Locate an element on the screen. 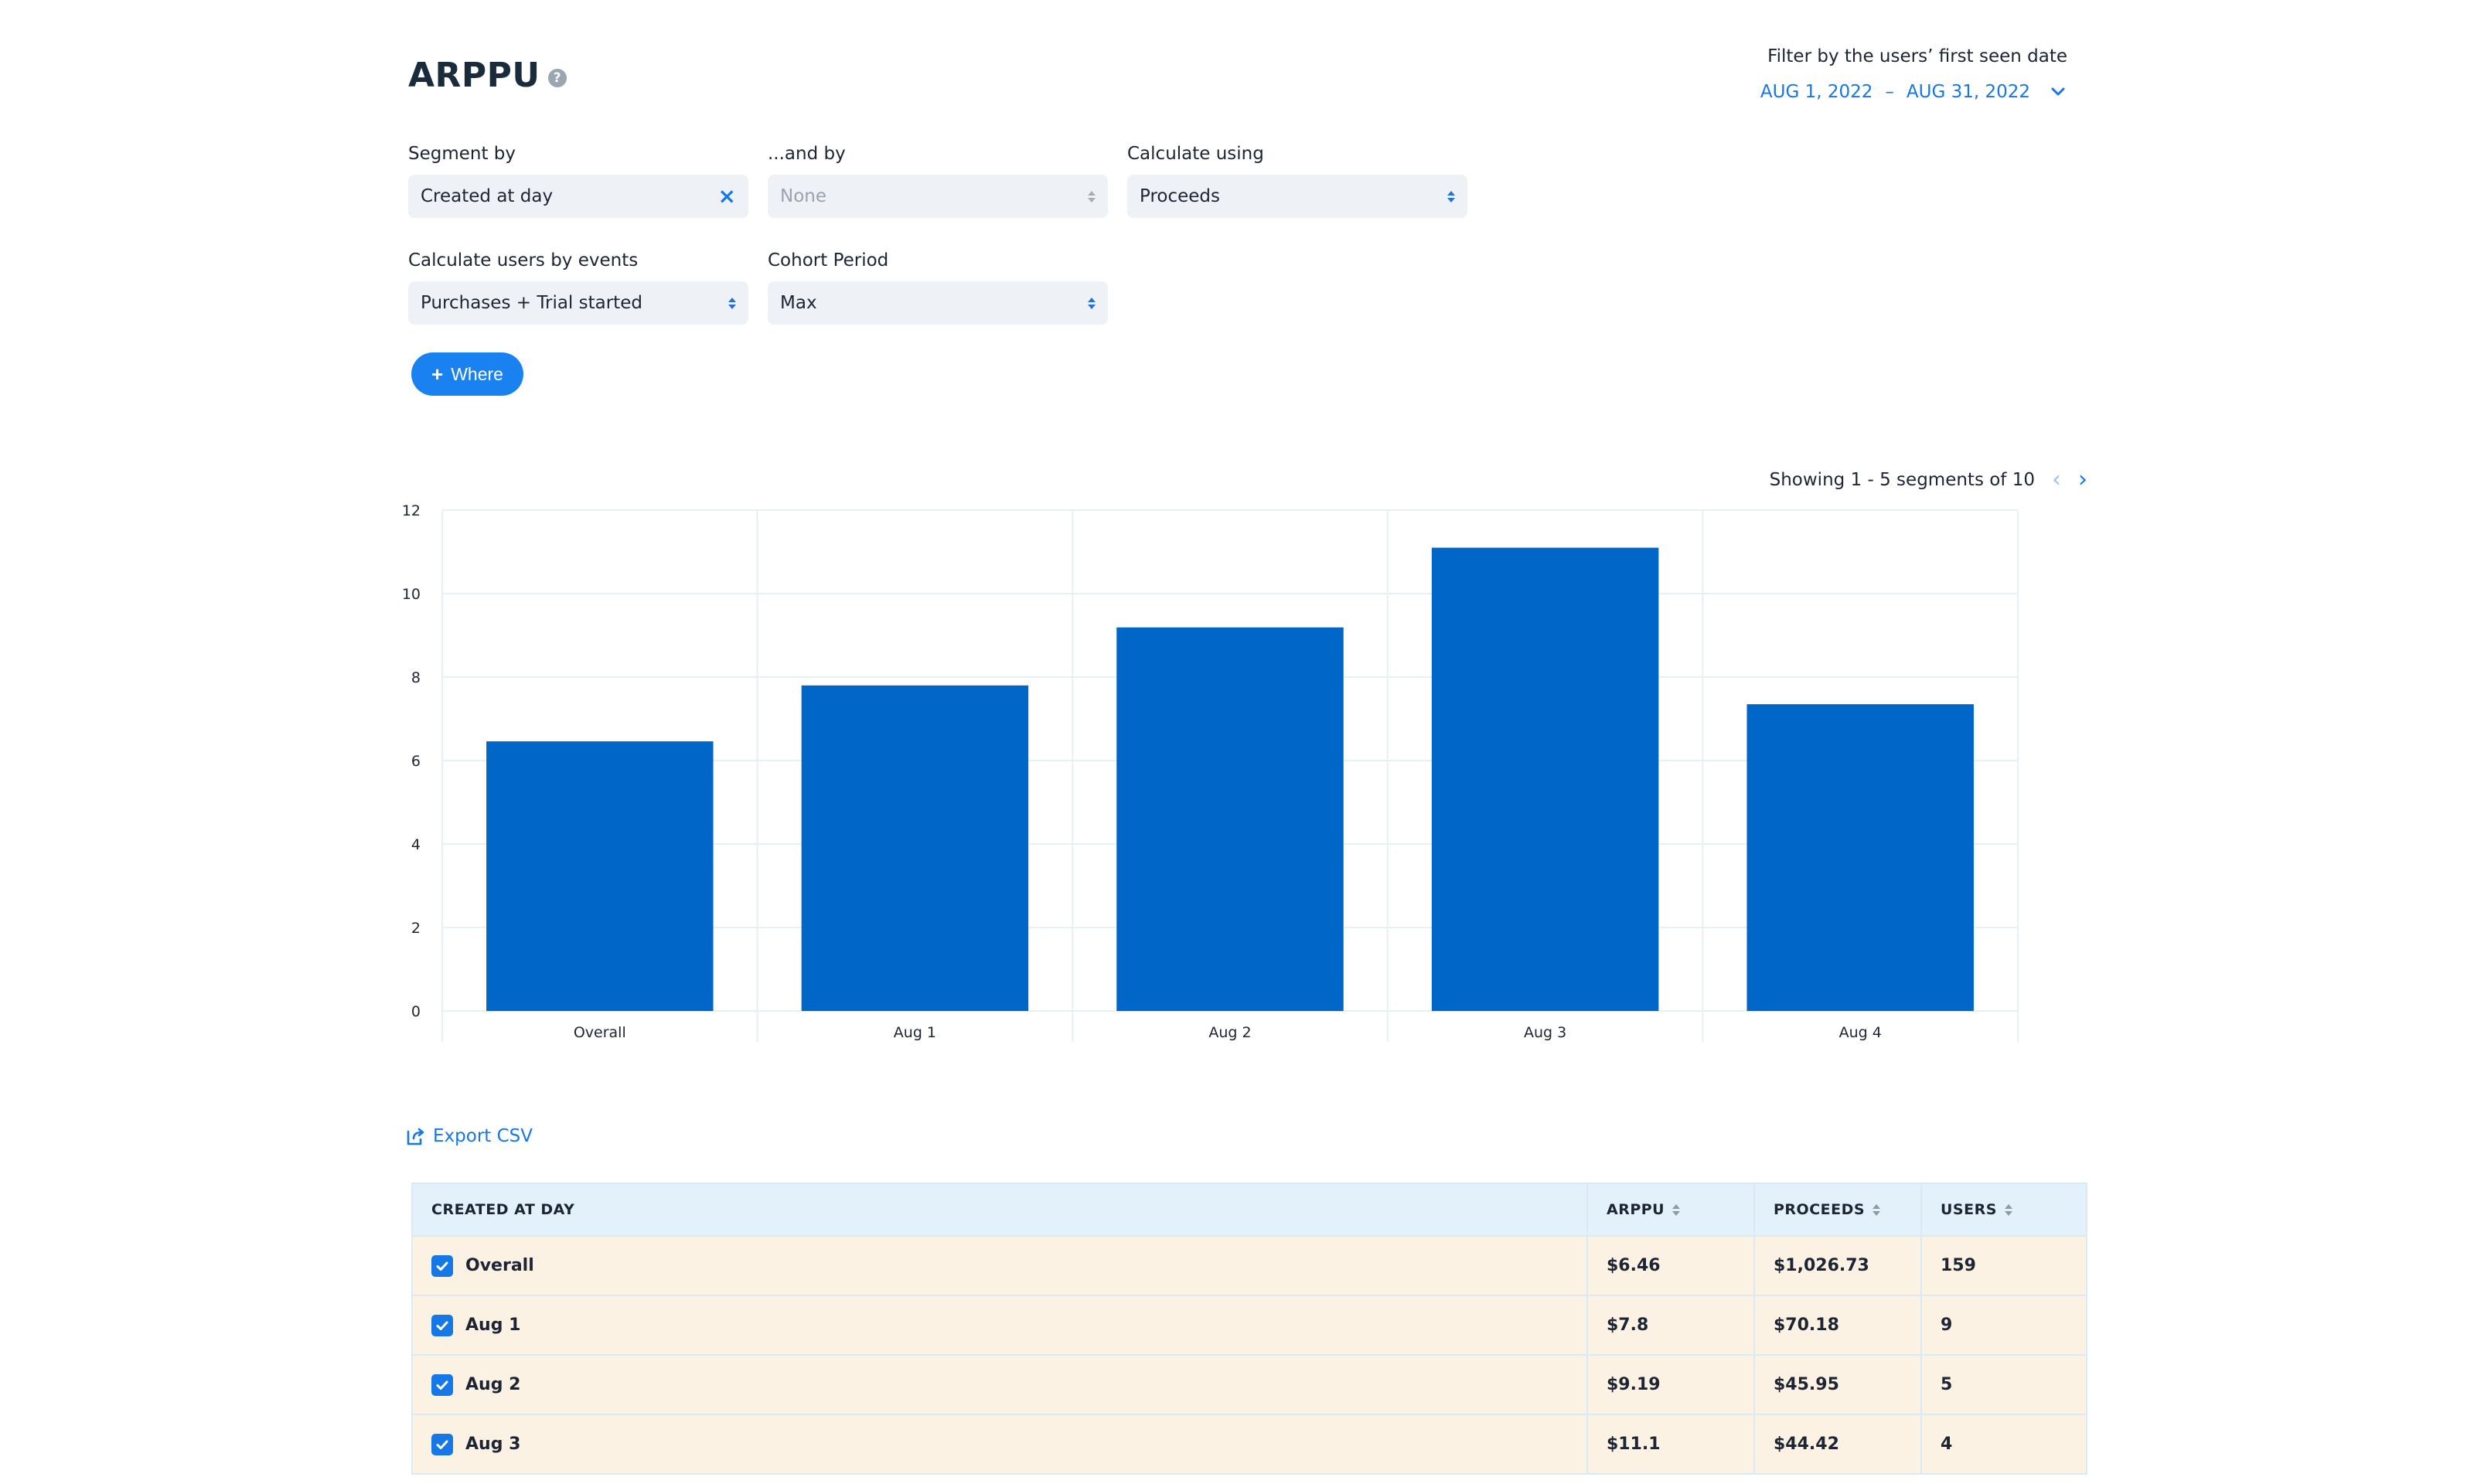 This screenshot has width=2474, height=1484. y-tick-label: 10 is located at coordinates (411, 594).